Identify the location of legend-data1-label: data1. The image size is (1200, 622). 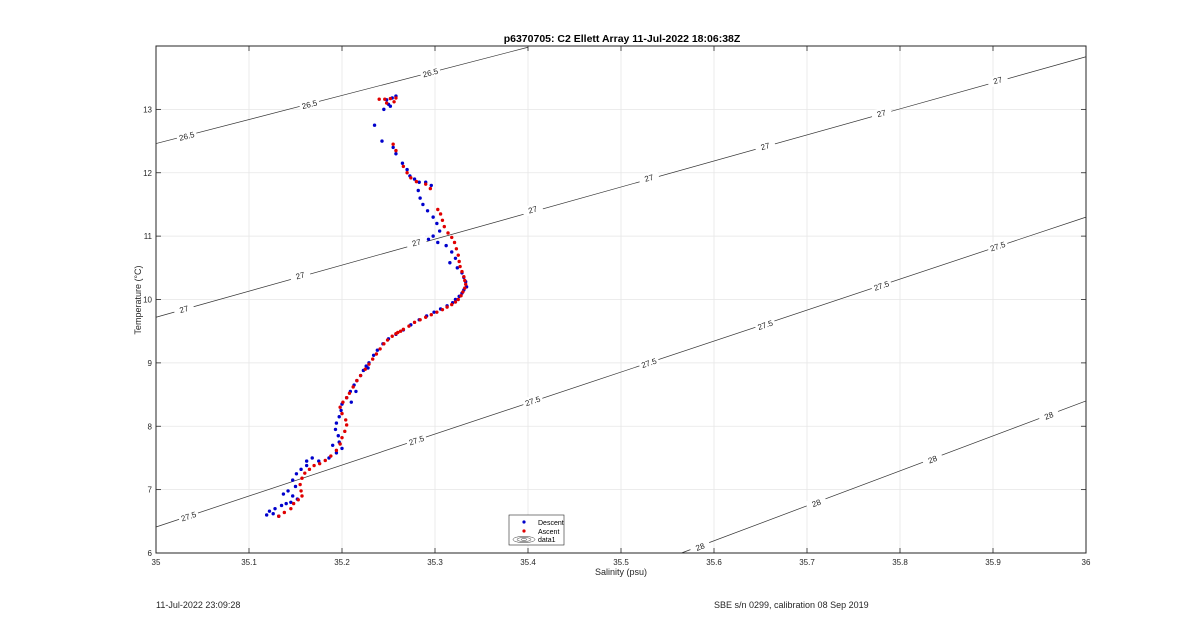
(547, 540).